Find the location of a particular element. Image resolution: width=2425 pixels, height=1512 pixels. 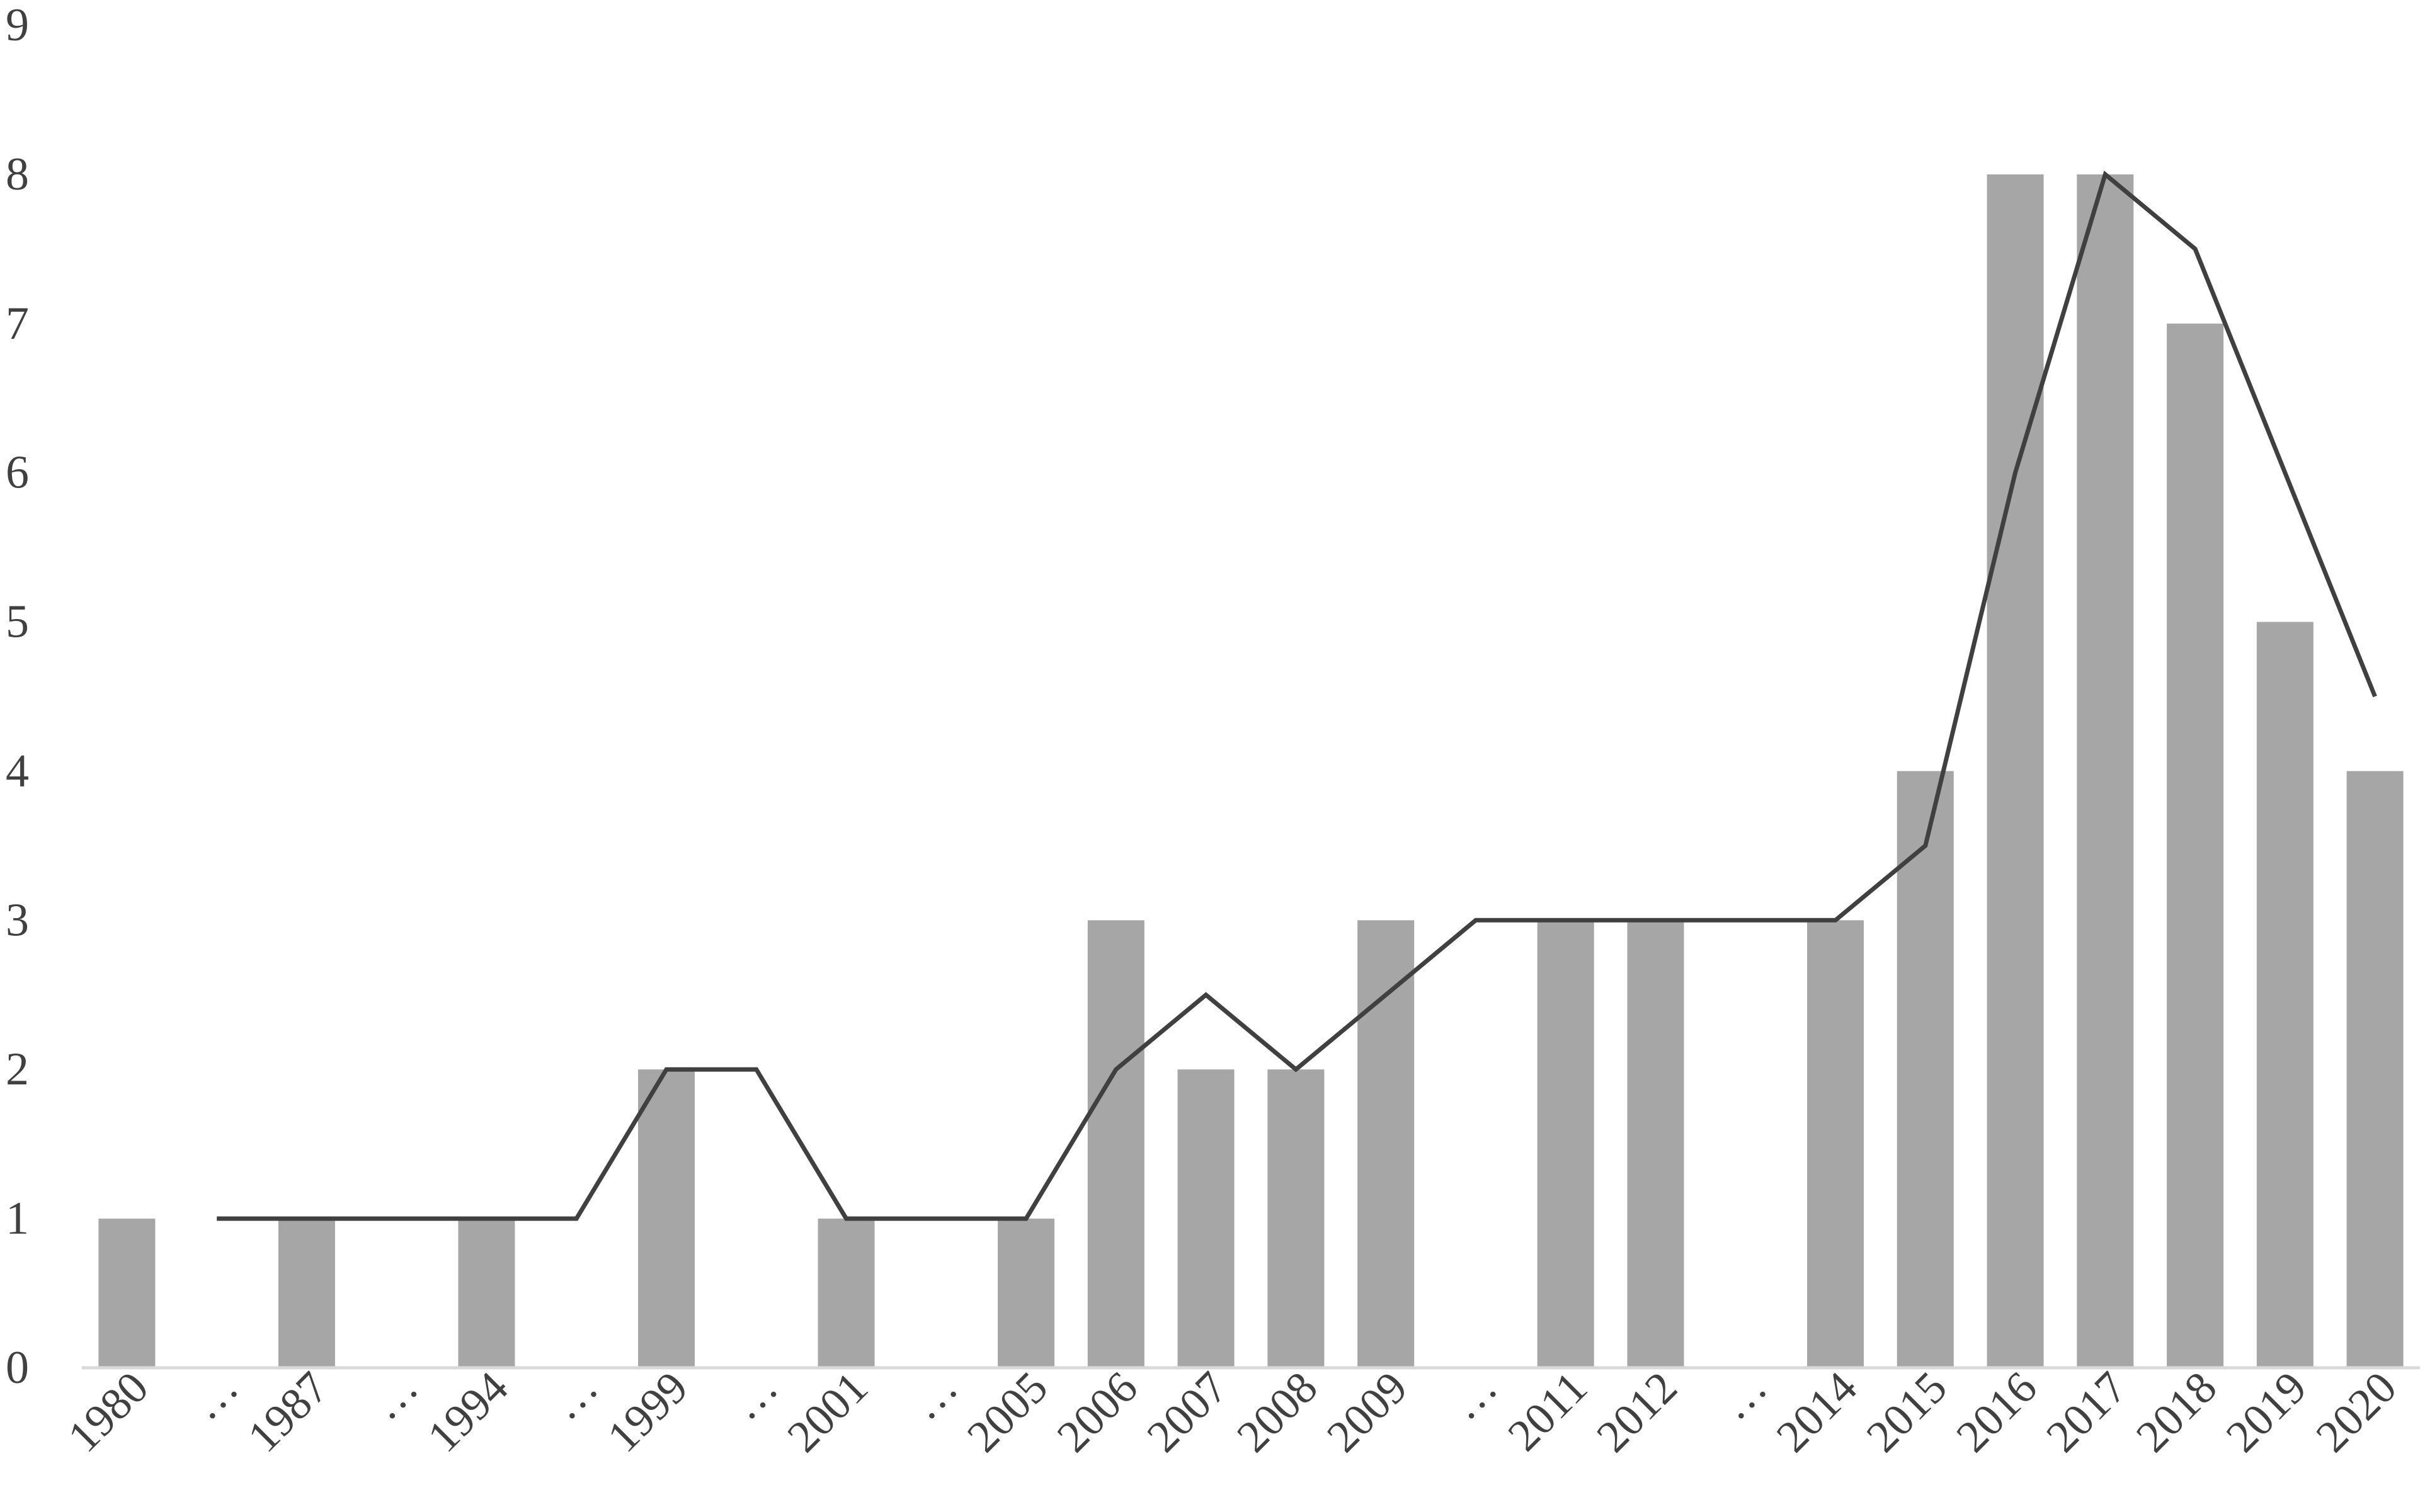

y-tick-label: 3 is located at coordinates (17, 920).